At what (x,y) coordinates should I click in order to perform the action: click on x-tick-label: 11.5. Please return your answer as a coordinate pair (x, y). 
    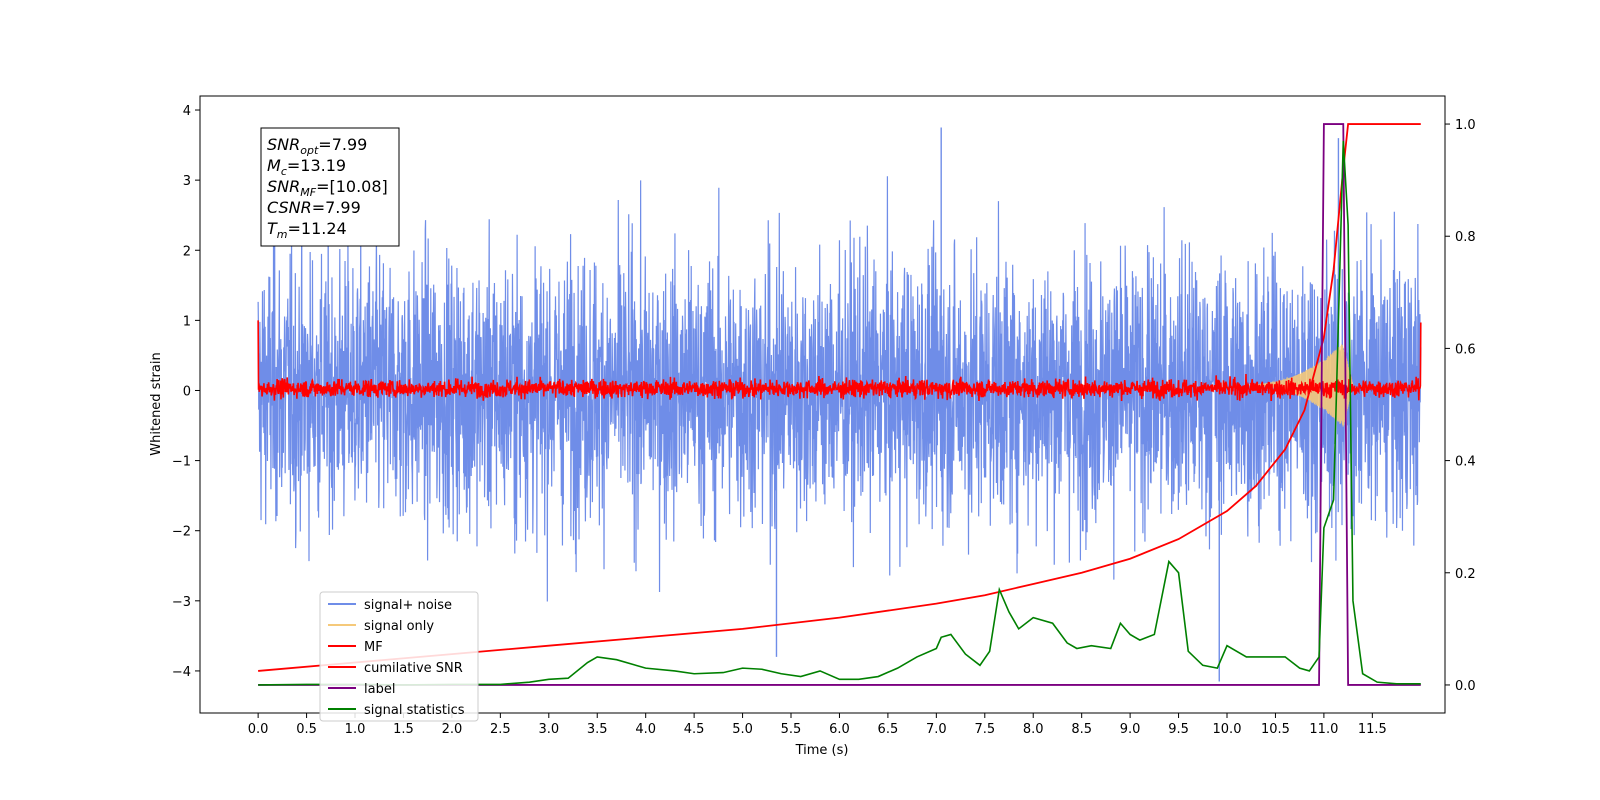
    Looking at the image, I should click on (1372, 729).